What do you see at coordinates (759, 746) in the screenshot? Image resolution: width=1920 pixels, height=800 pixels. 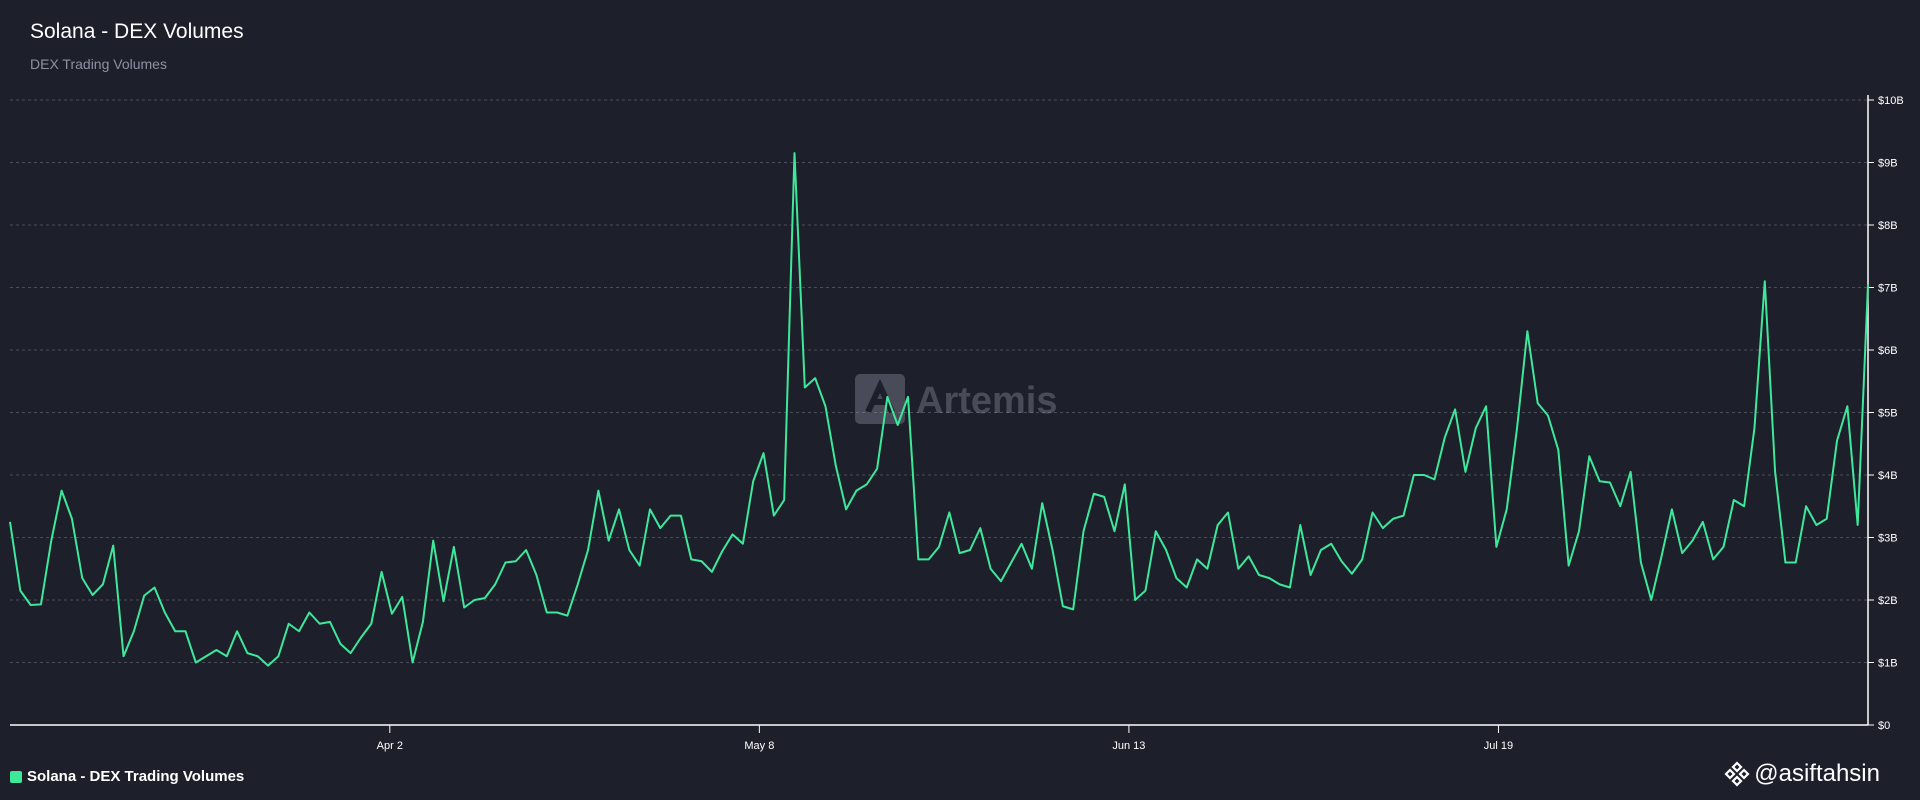 I see `x-tick-label: May 8` at bounding box center [759, 746].